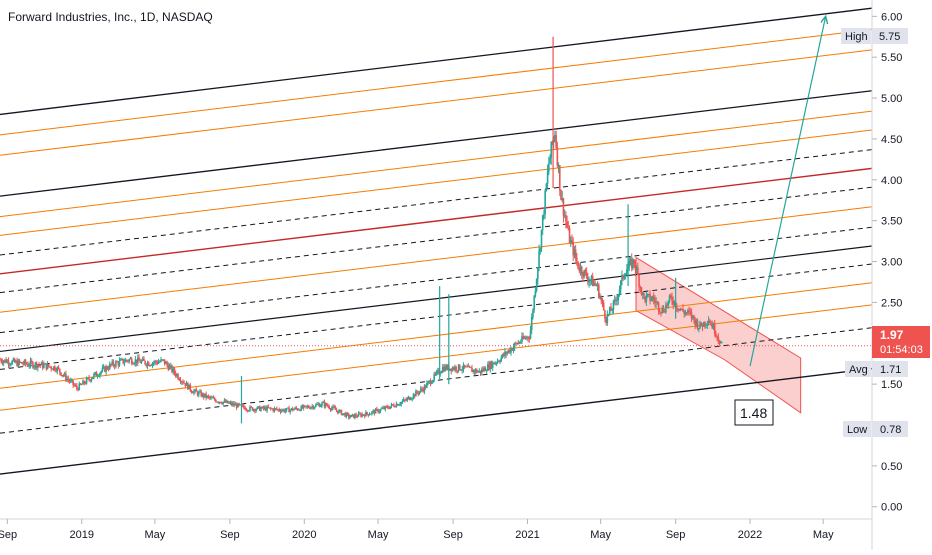 This screenshot has height=555, width=932. Describe the element at coordinates (891, 17) in the screenshot. I see `price-tick-label: 6.00` at that location.